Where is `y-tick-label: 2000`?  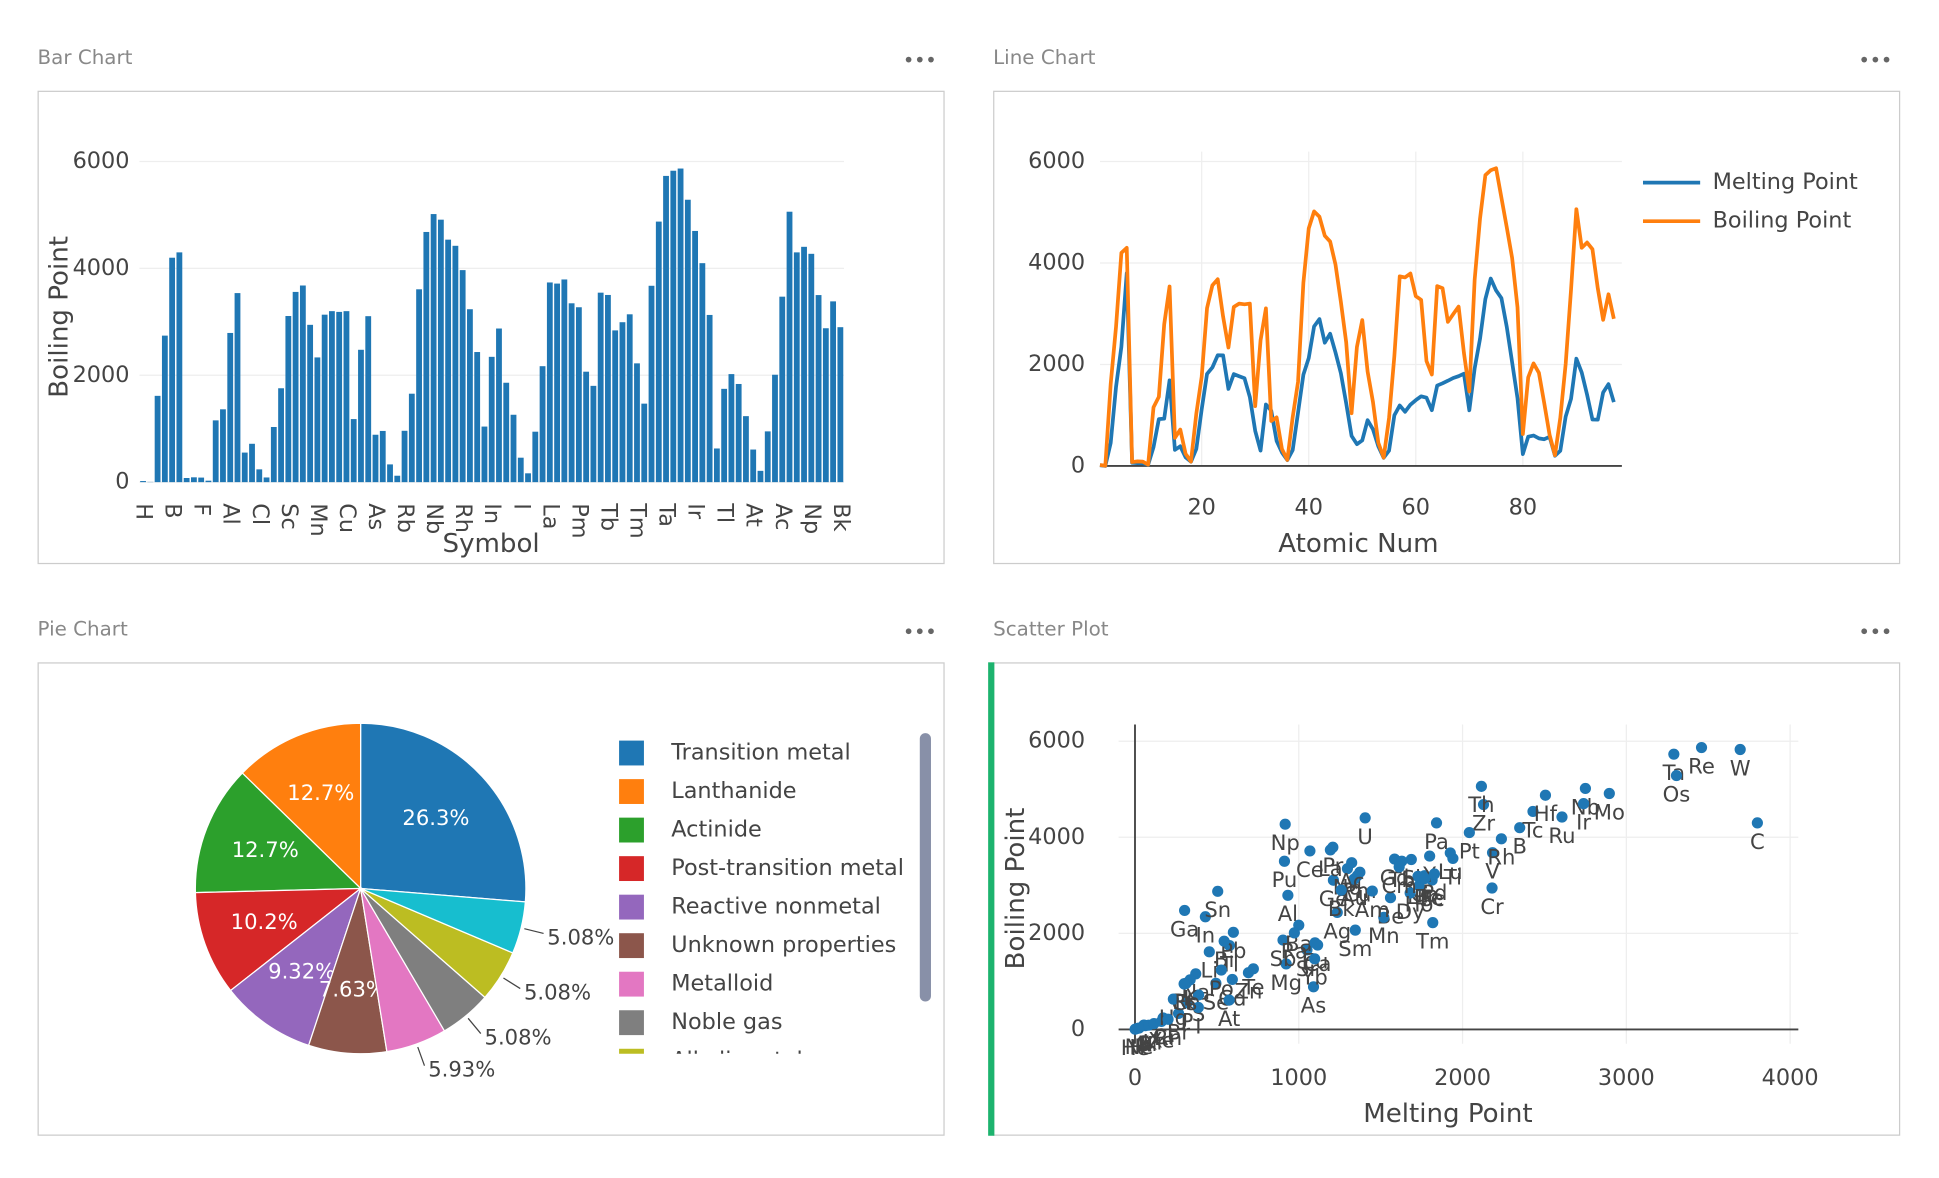
y-tick-label: 2000 is located at coordinates (101, 375).